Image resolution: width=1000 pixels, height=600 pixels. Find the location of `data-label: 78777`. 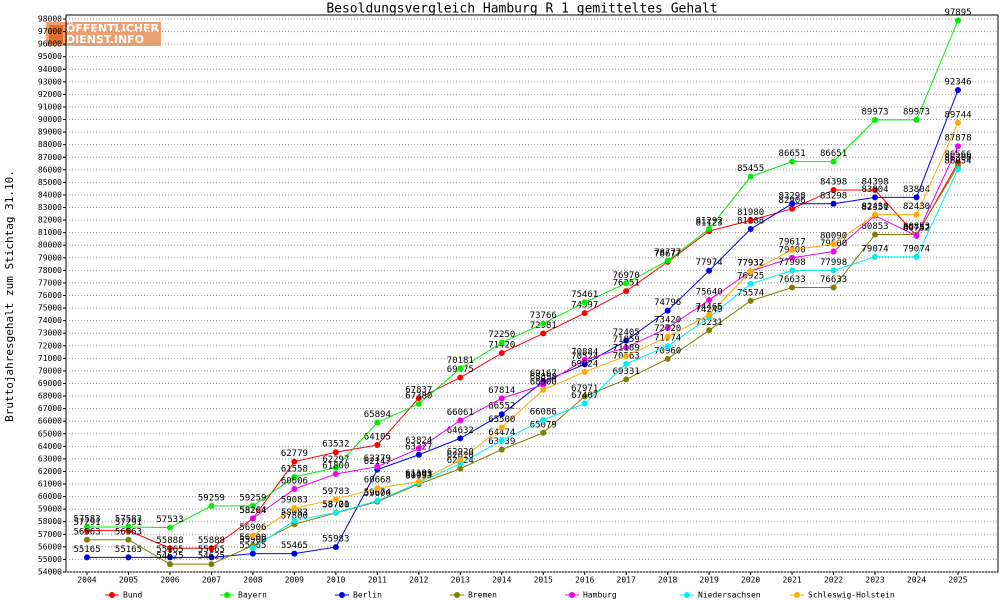

data-label: 78777 is located at coordinates (667, 253).